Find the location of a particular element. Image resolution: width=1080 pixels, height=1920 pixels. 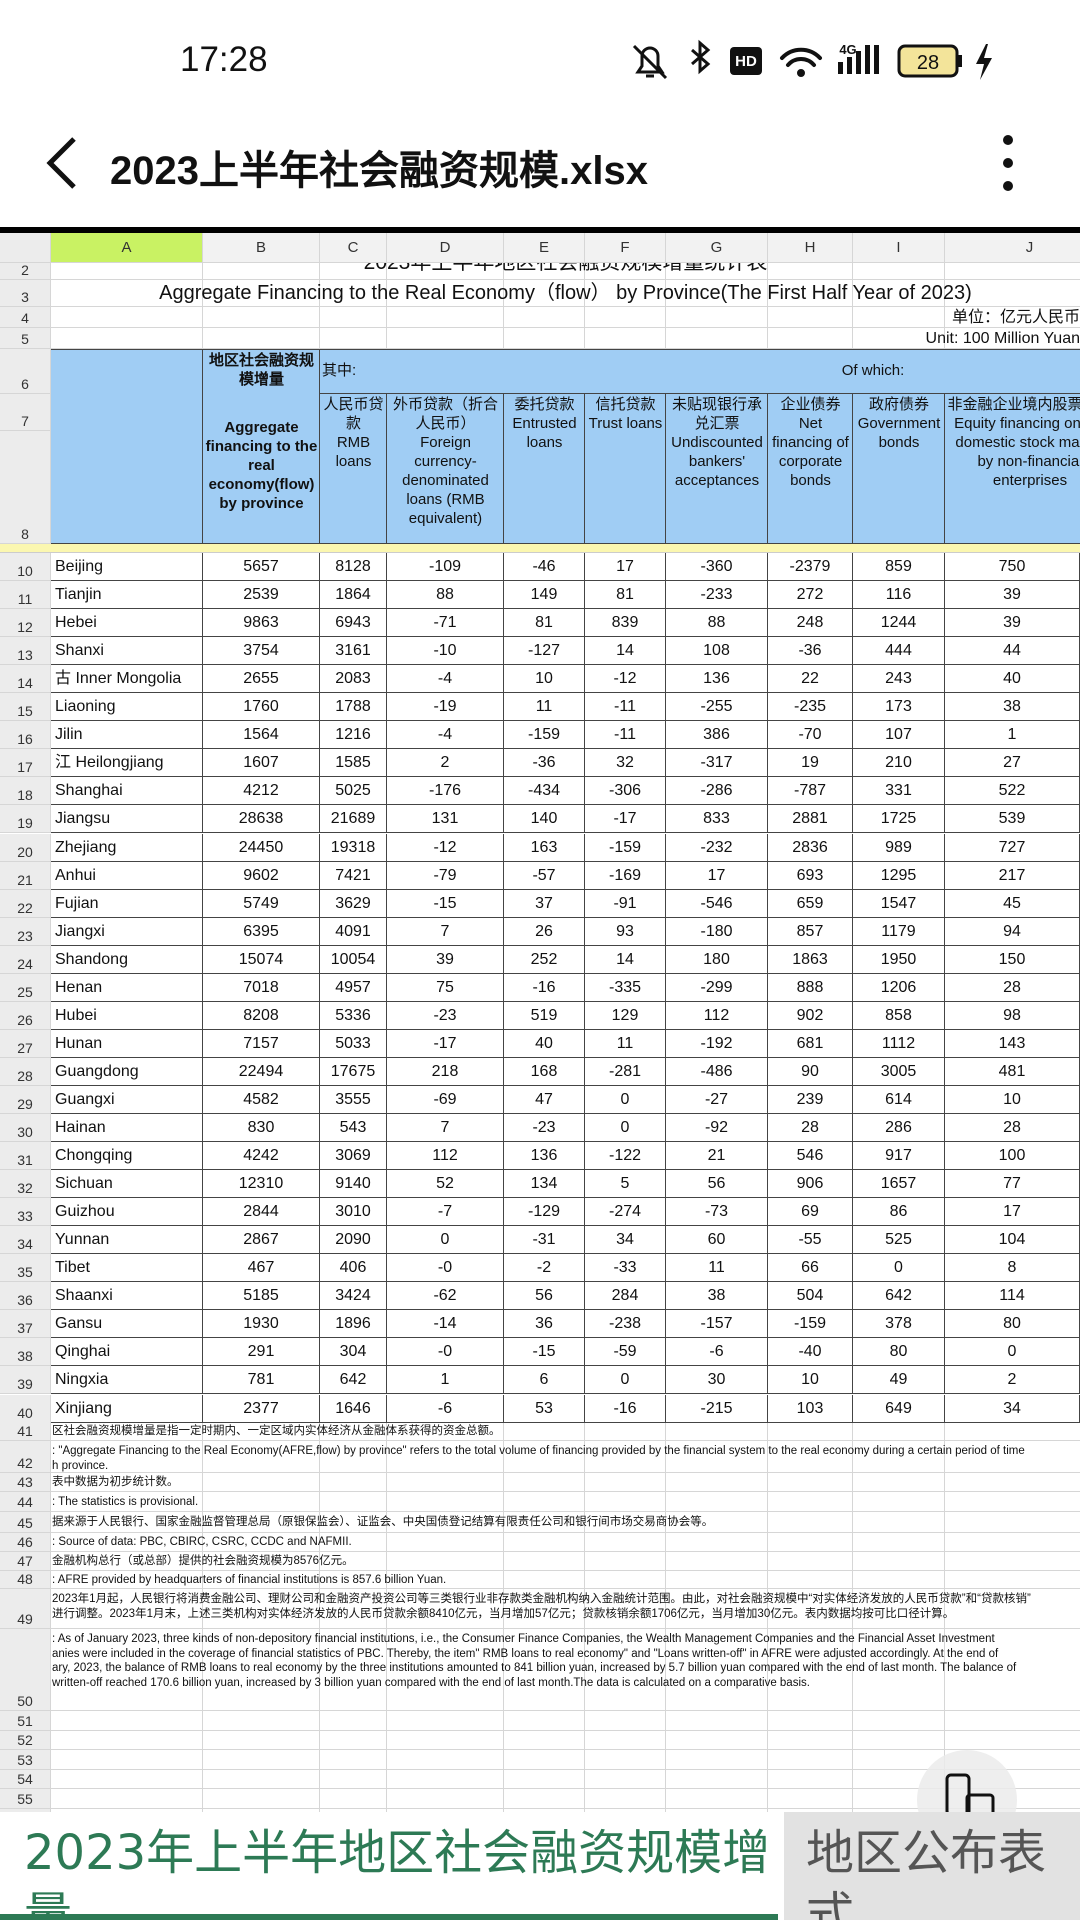

header-text: 信托贷款 Trust loans is located at coordinates (625, 469).